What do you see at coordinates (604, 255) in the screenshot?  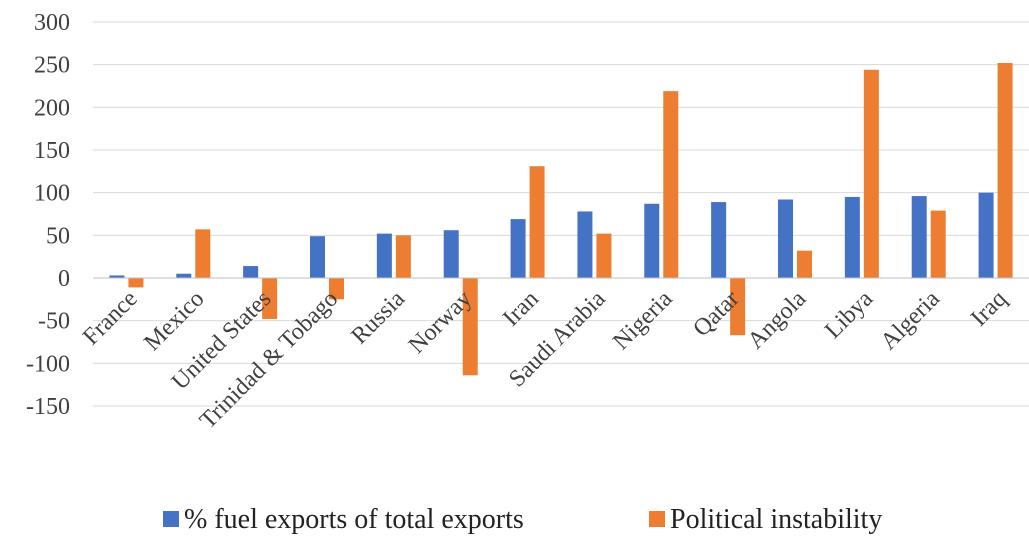 I see `political-instability-bar-saudi-arabia` at bounding box center [604, 255].